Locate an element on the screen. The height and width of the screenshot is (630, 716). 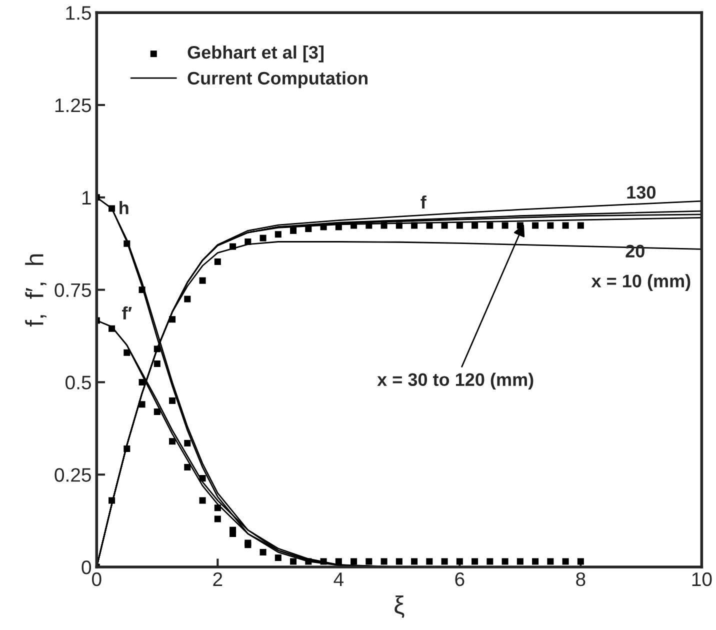
annotation: f is located at coordinates (423, 202).